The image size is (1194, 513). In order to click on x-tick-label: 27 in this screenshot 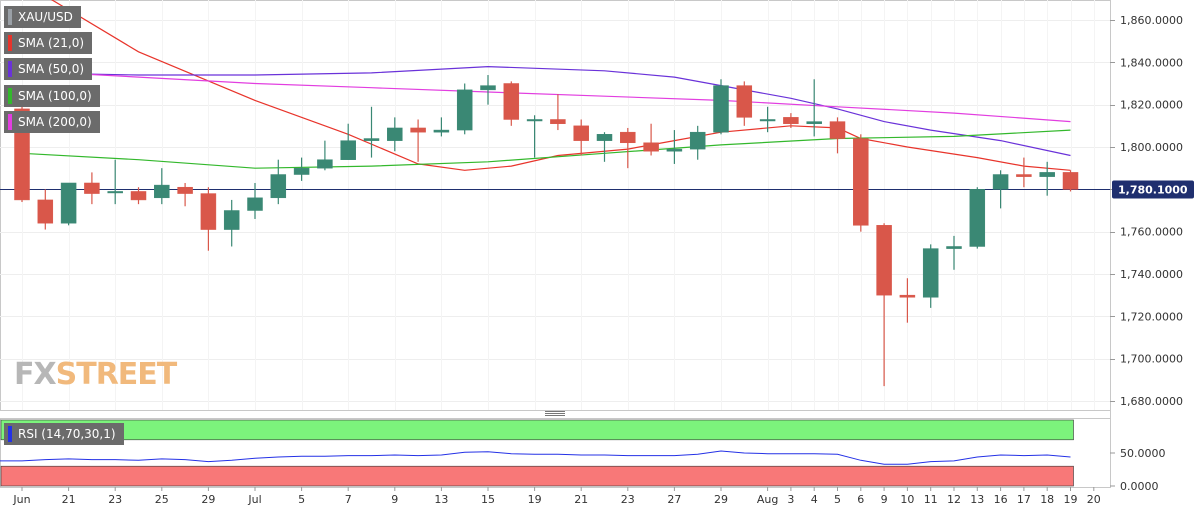, I will do `click(674, 499)`.